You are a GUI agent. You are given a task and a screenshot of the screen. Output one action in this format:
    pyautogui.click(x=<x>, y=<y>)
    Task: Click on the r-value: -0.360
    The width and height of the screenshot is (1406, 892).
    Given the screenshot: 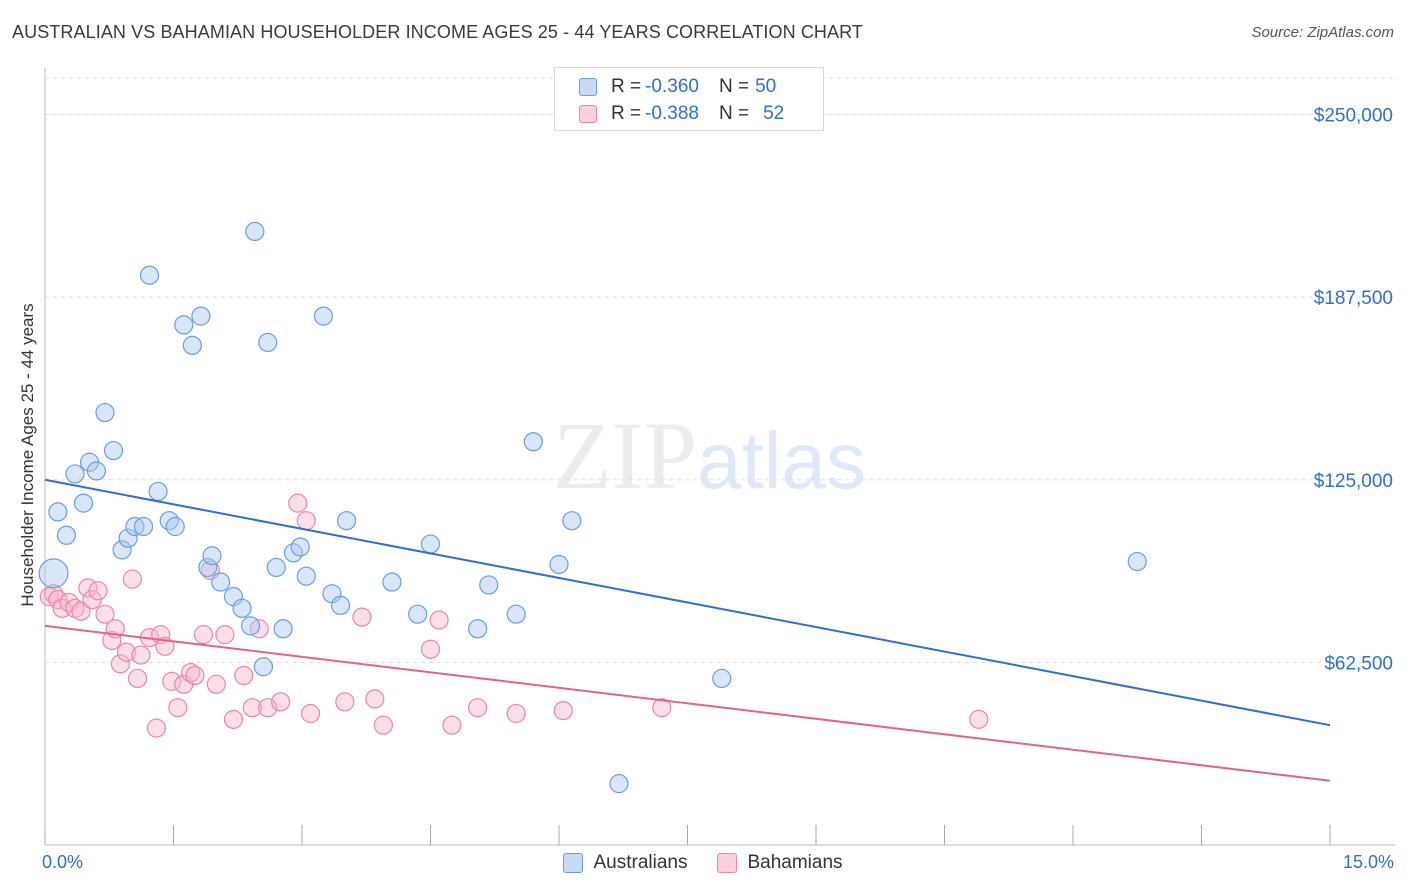 What is the action you would take?
    pyautogui.click(x=672, y=86)
    